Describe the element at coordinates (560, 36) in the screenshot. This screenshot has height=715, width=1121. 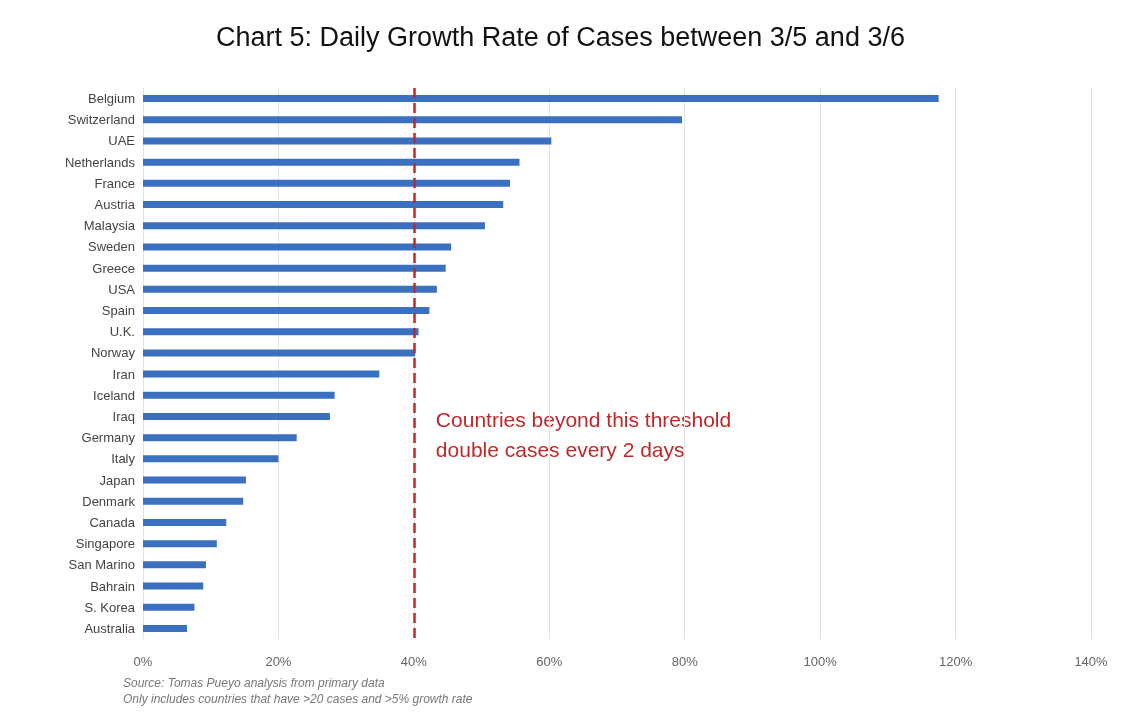
I see `chart-title: Chart 5: Daily Growth Rate of Cases between 3/5 and 3/6` at that location.